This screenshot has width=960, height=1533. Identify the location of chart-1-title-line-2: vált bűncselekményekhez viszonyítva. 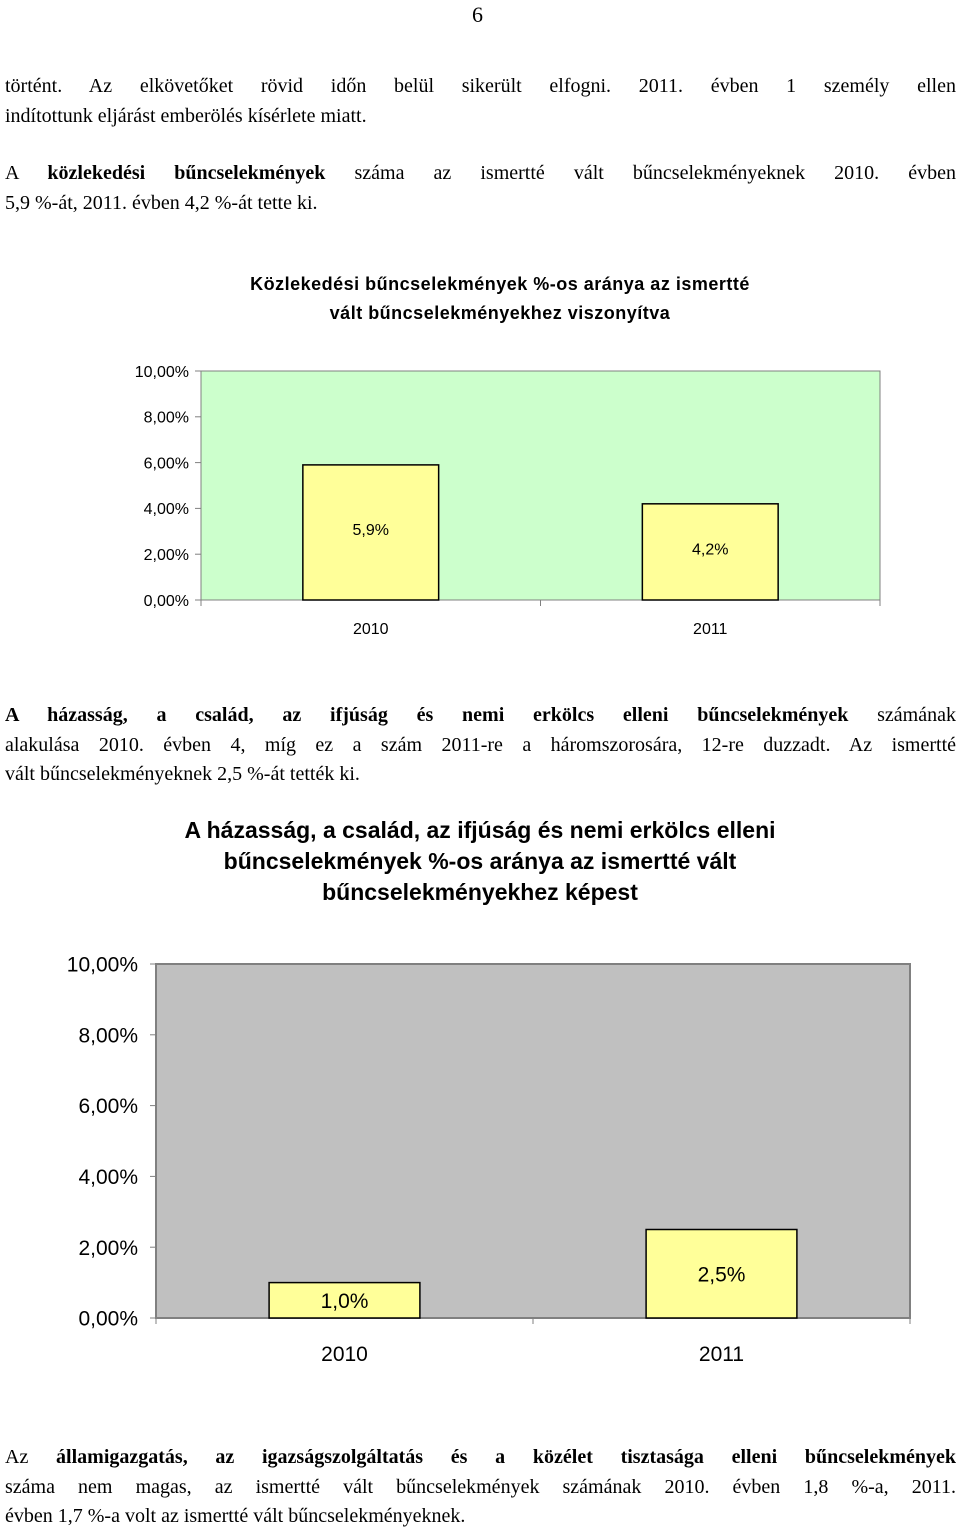
(500, 313).